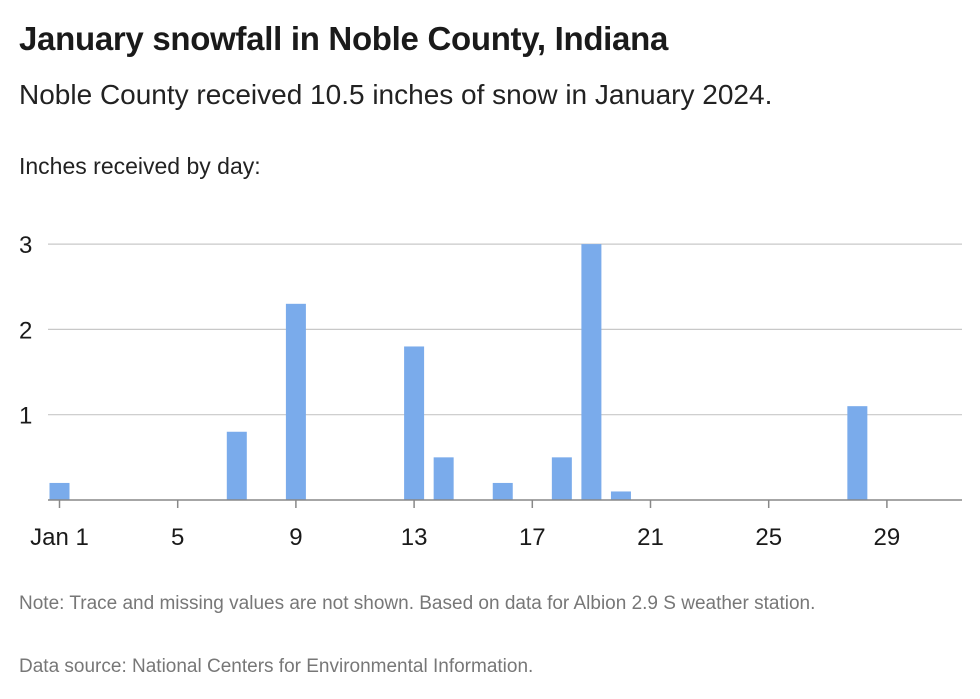 This screenshot has width=980, height=699. Describe the element at coordinates (532, 537) in the screenshot. I see `x-tick-label: 17` at that location.